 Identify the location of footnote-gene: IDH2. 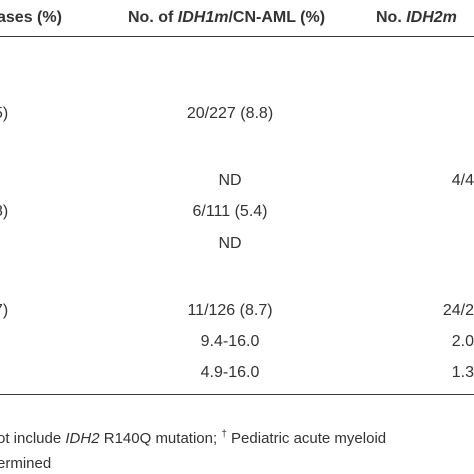
(82, 438).